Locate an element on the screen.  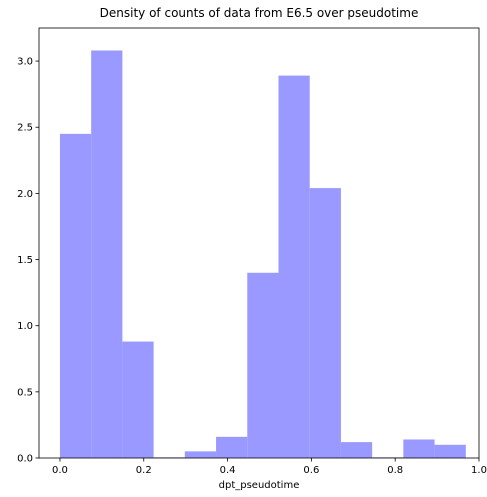
y-tick-label: 2.5 is located at coordinates (25, 128).